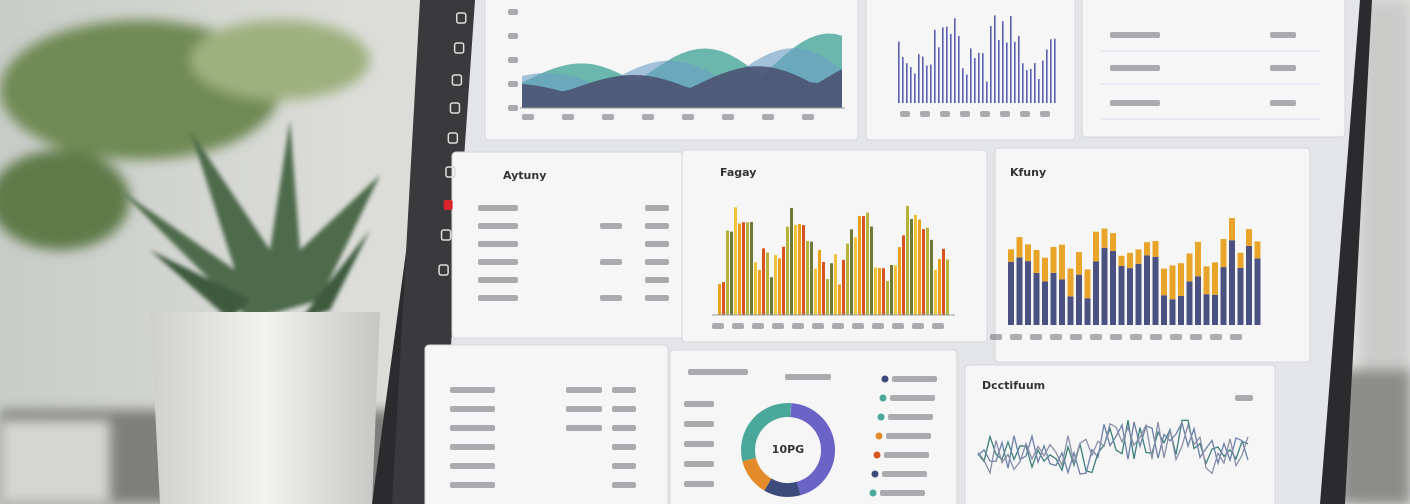 This screenshot has width=1410, height=504. I want to click on donut-center: 10PG, so click(788, 449).